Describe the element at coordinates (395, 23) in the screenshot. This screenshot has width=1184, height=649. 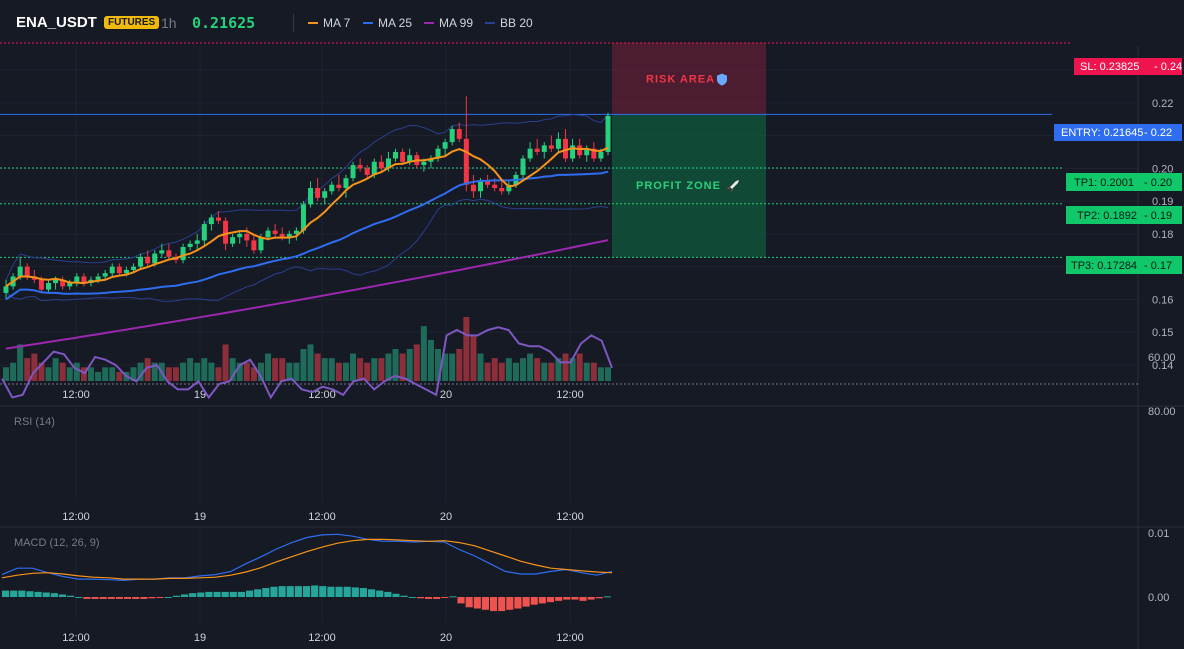
I see `legend-ma25-label: MA 25` at that location.